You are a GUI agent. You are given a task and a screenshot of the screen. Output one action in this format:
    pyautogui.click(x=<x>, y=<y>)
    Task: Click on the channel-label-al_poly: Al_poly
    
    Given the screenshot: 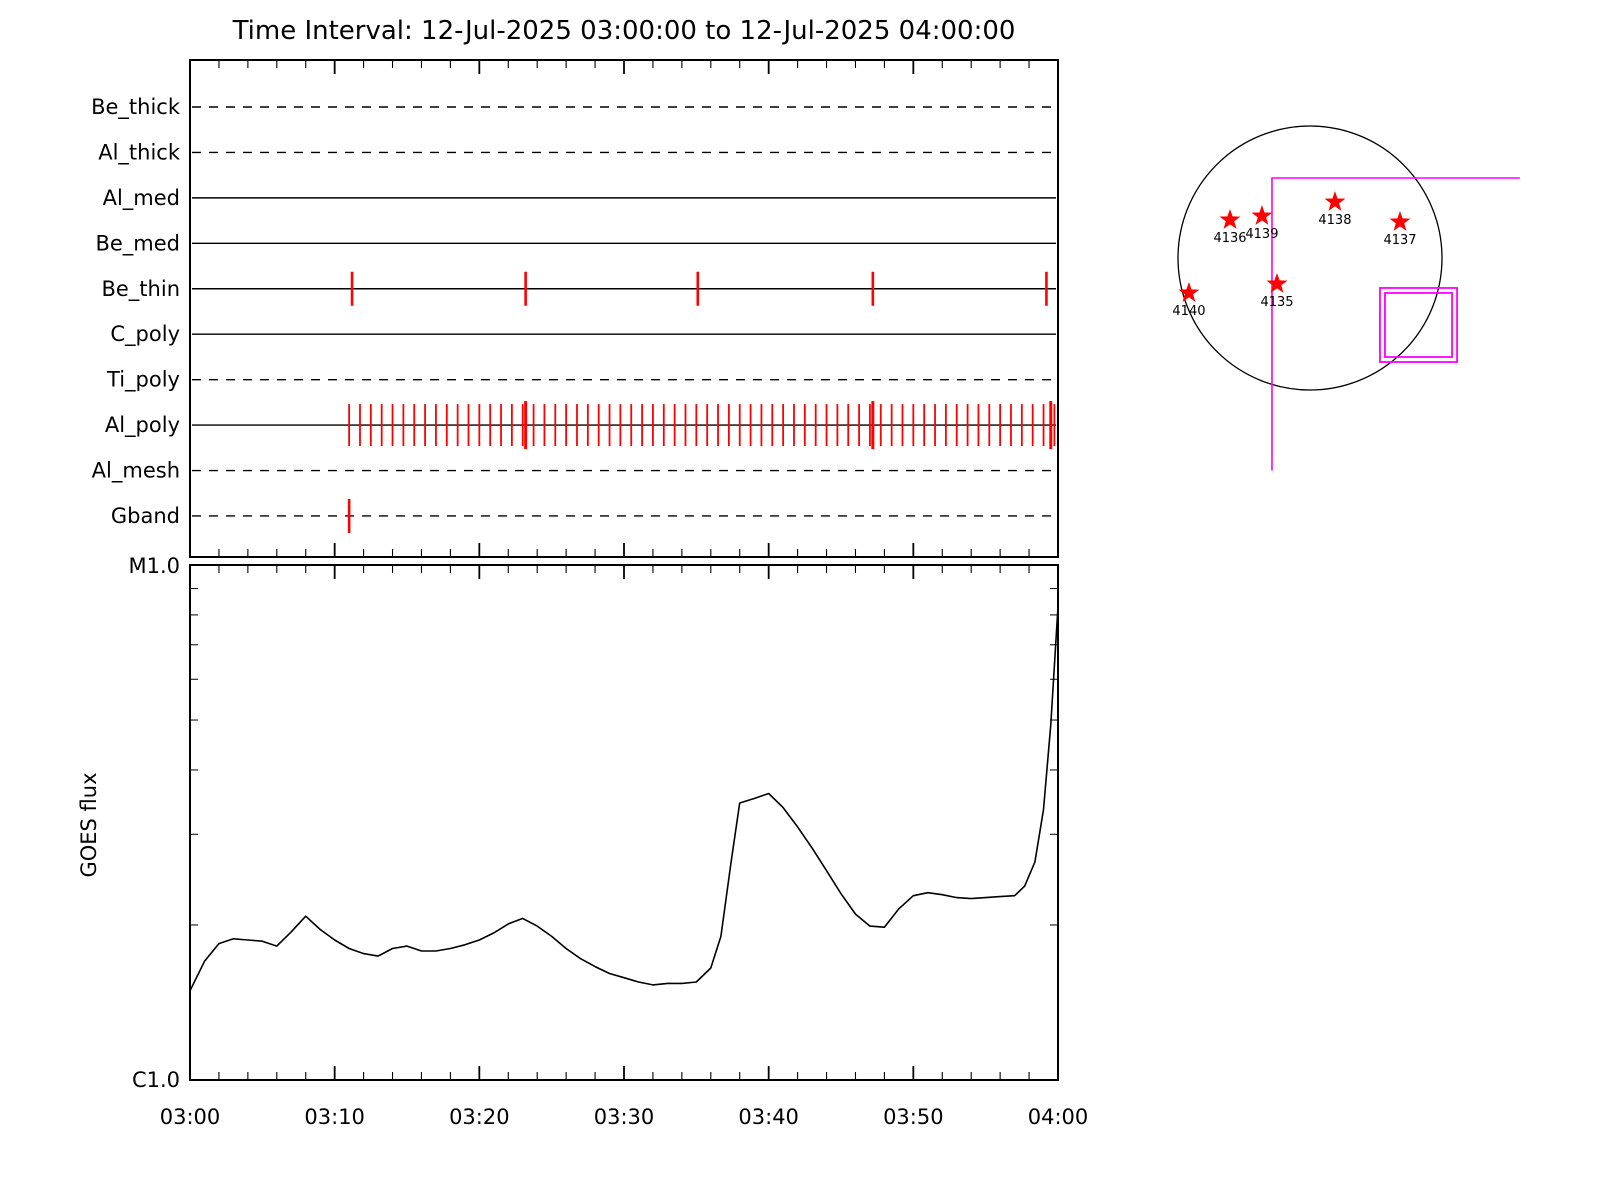 What is the action you would take?
    pyautogui.click(x=142, y=425)
    